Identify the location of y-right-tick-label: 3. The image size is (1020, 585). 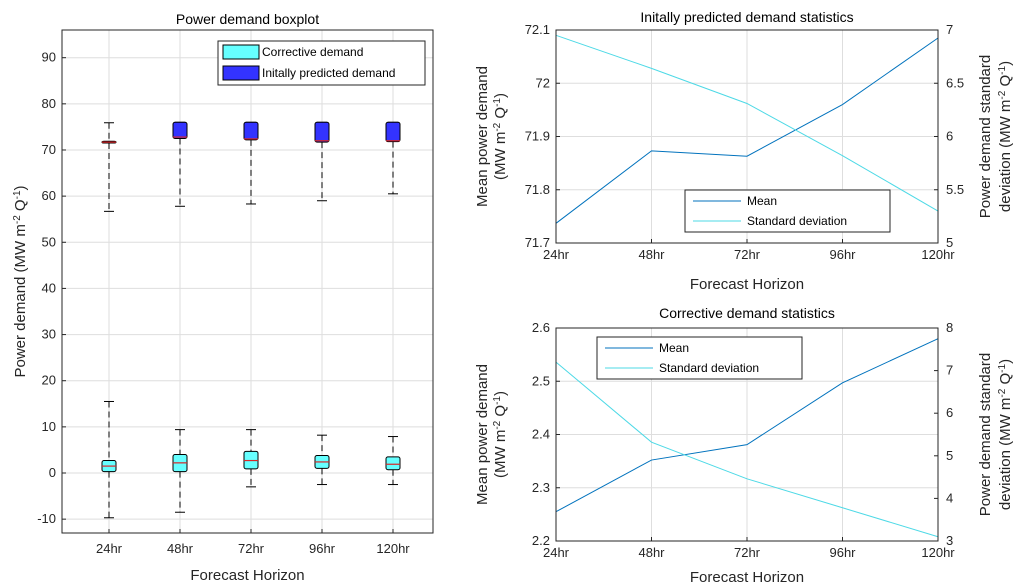
(949, 540).